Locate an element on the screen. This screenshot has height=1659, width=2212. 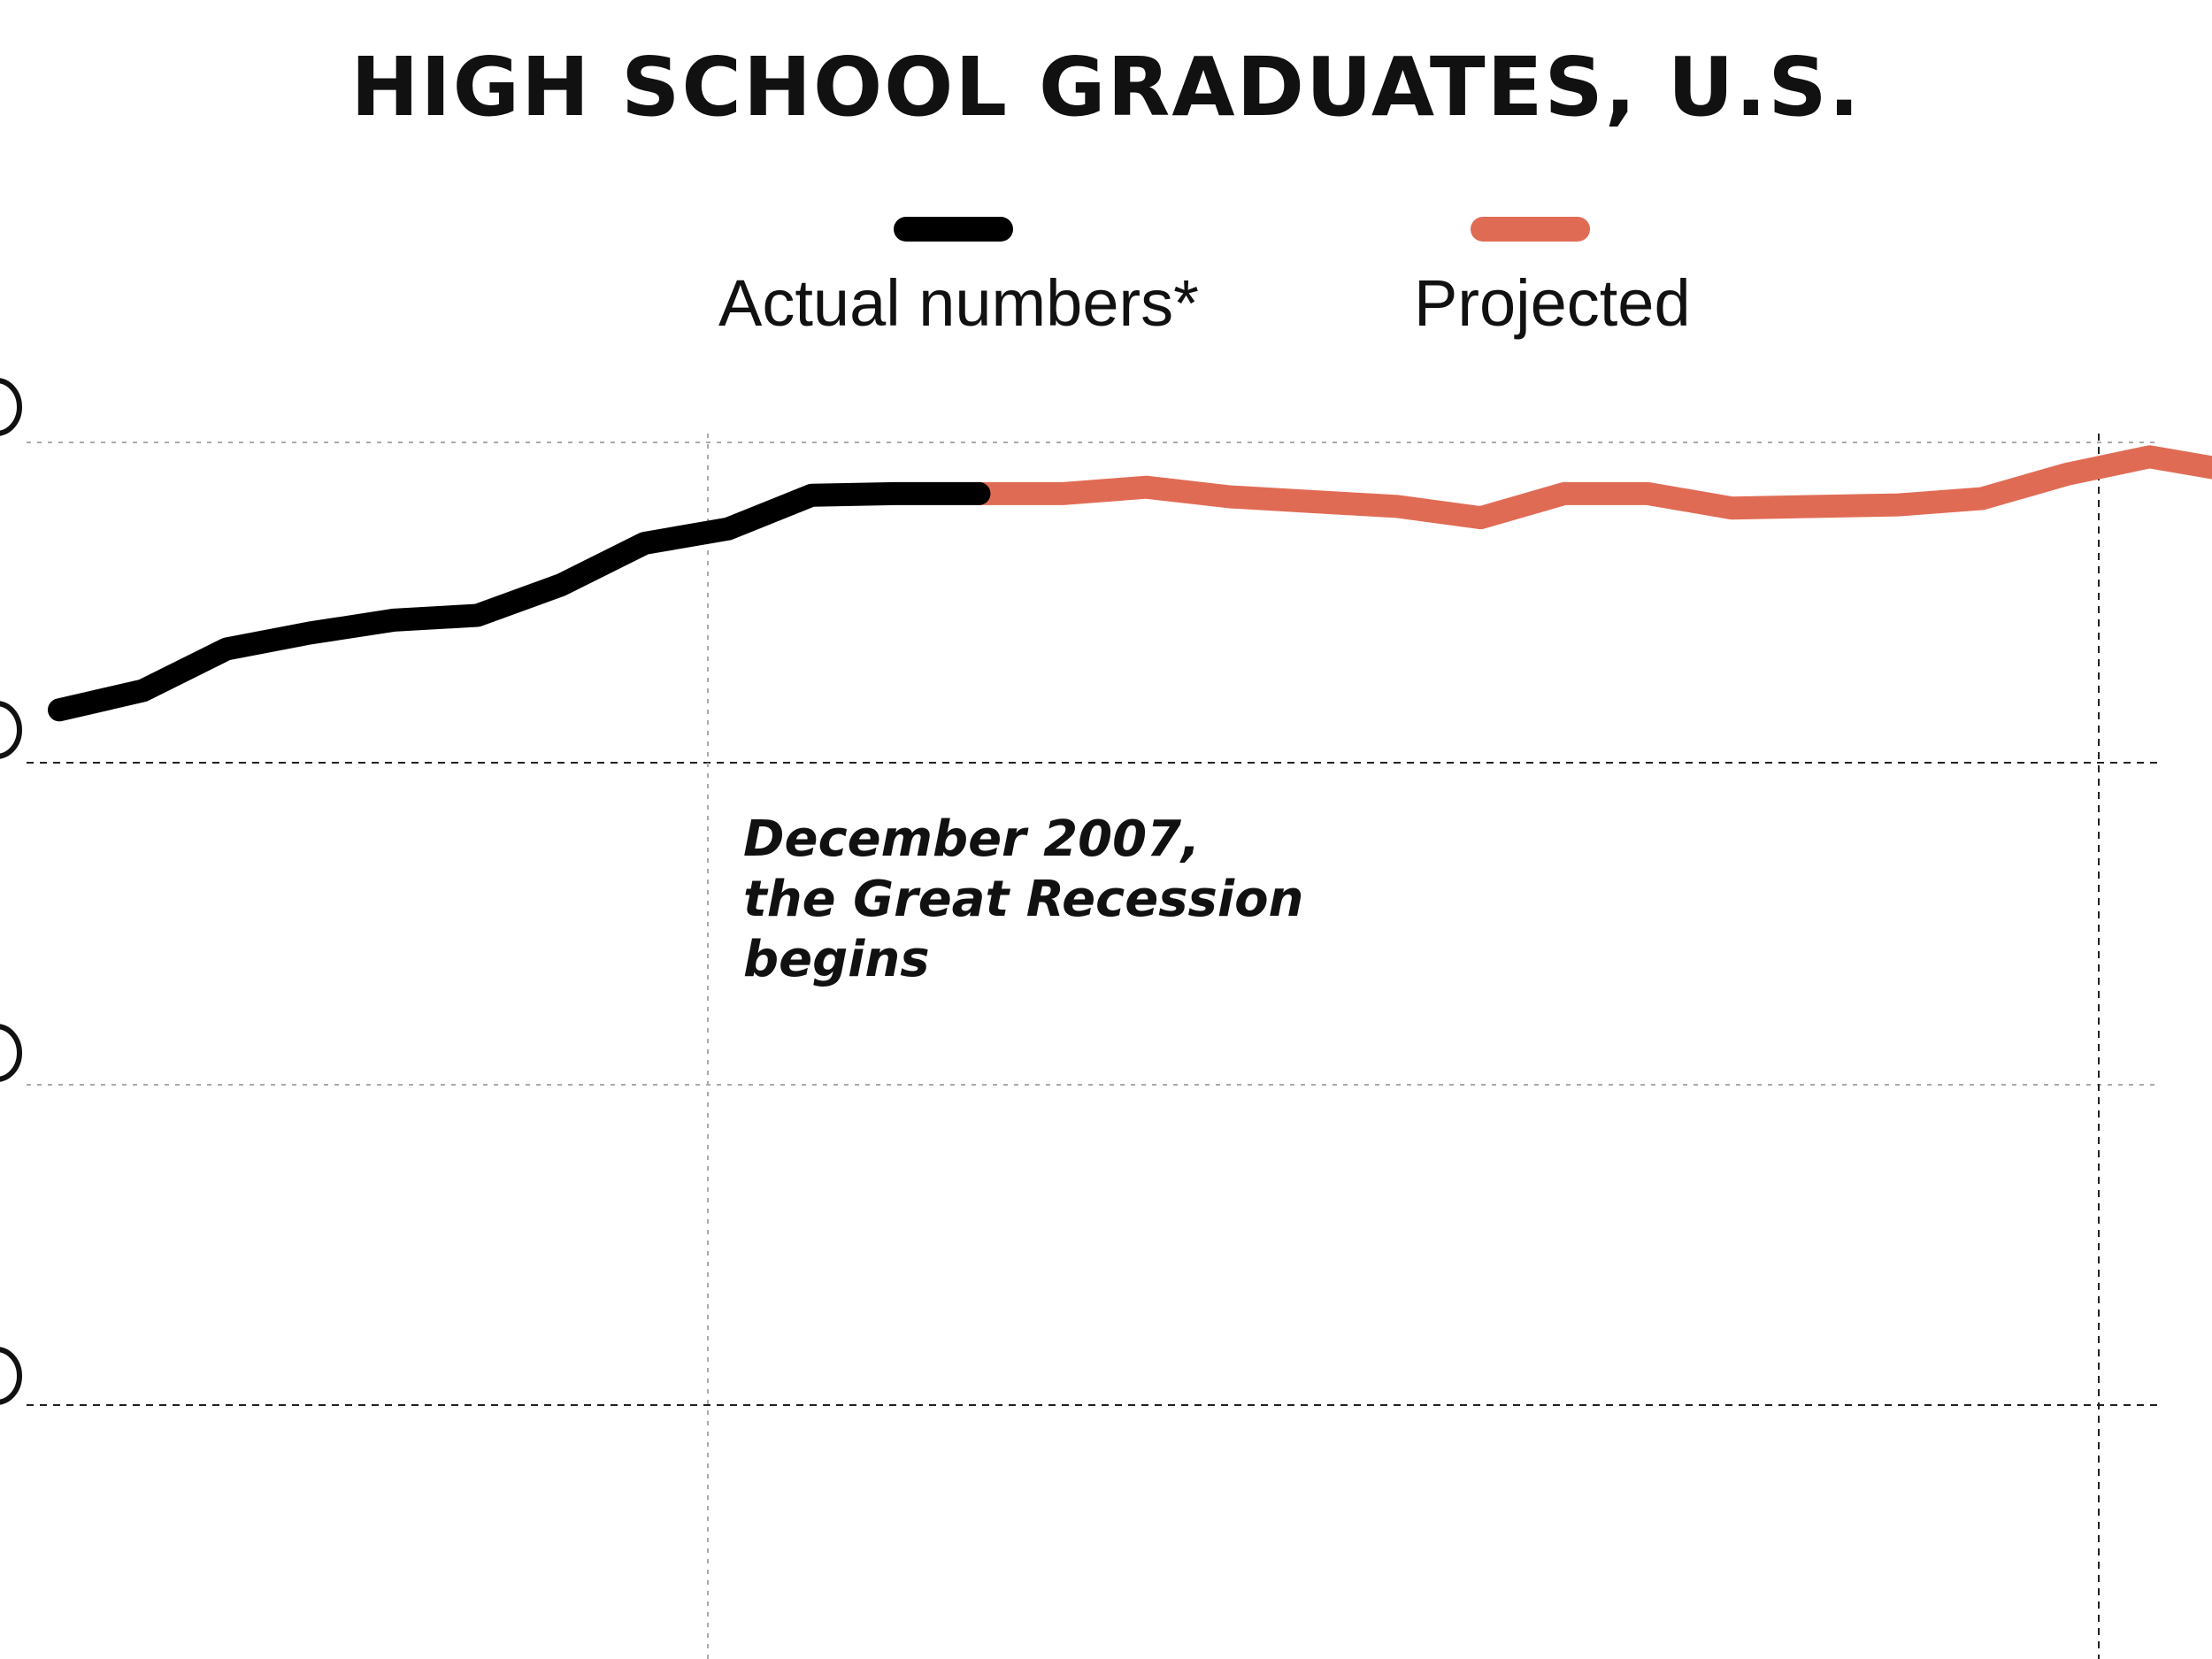
legend-projected-swatch is located at coordinates (1531, 230).